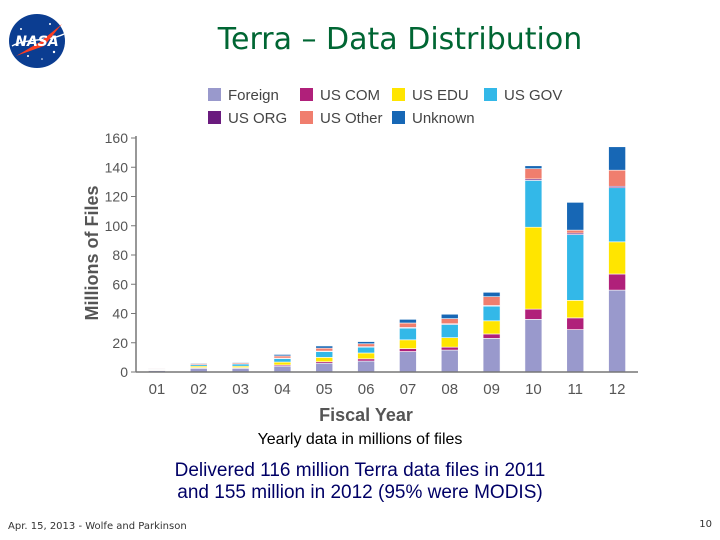 The image size is (720, 540). I want to click on x-tick-label: 07, so click(408, 389).